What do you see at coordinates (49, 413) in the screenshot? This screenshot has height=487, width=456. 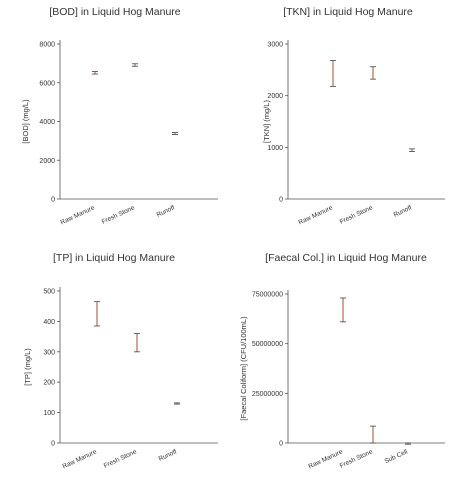 I see `y-tick-label: 100` at bounding box center [49, 413].